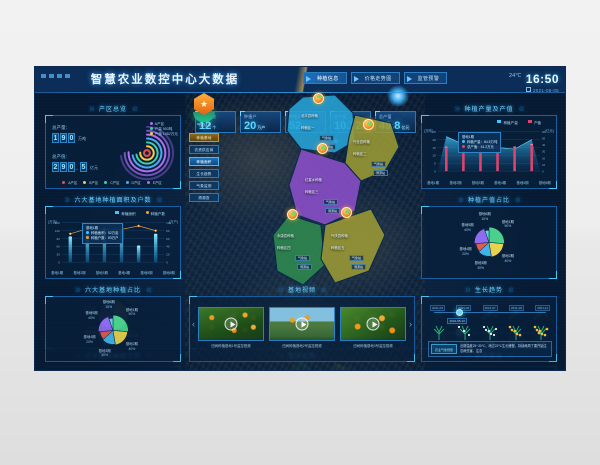  What do you see at coordinates (284, 248) in the screenshot?
I see `map-region-name: 种植区四` at bounding box center [284, 248].